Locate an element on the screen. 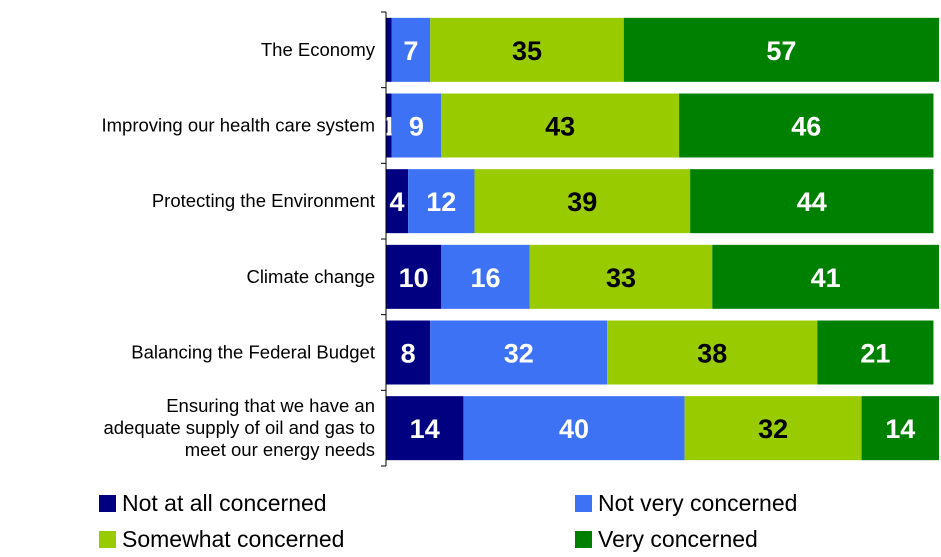  data-label: 16 is located at coordinates (486, 278).